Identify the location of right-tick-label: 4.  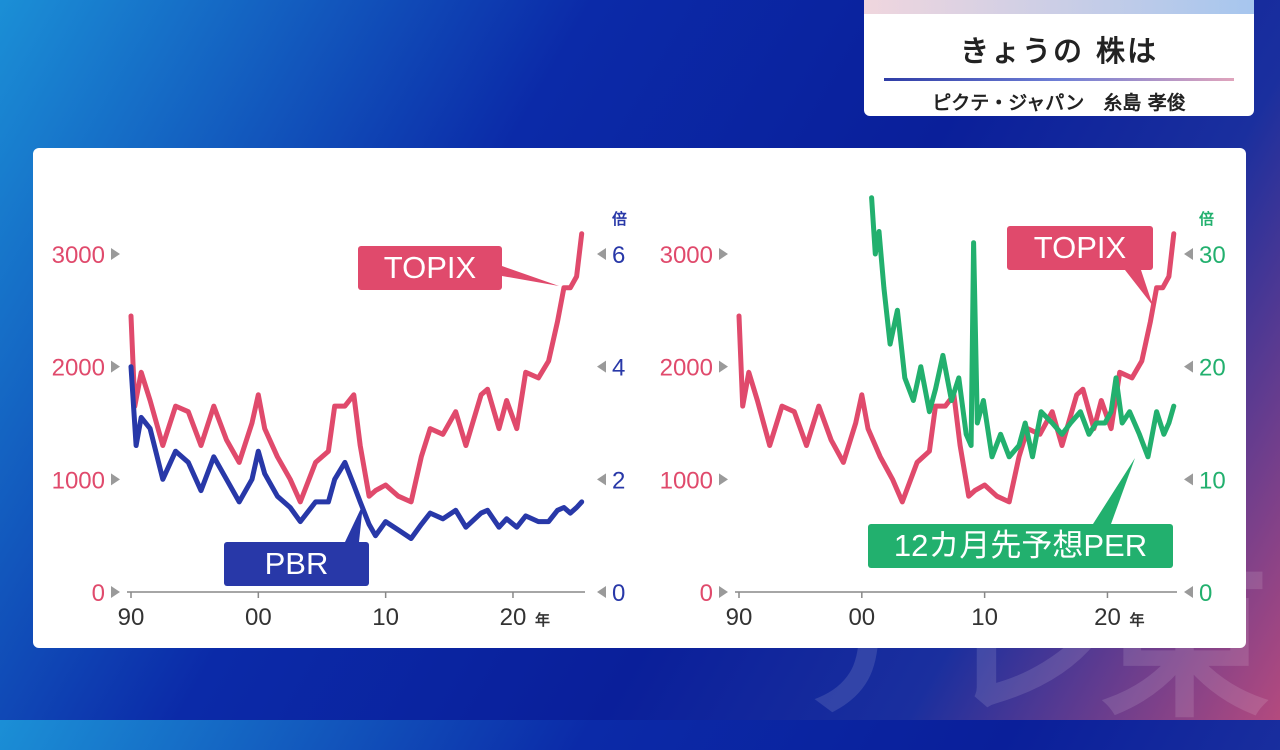
(618, 368).